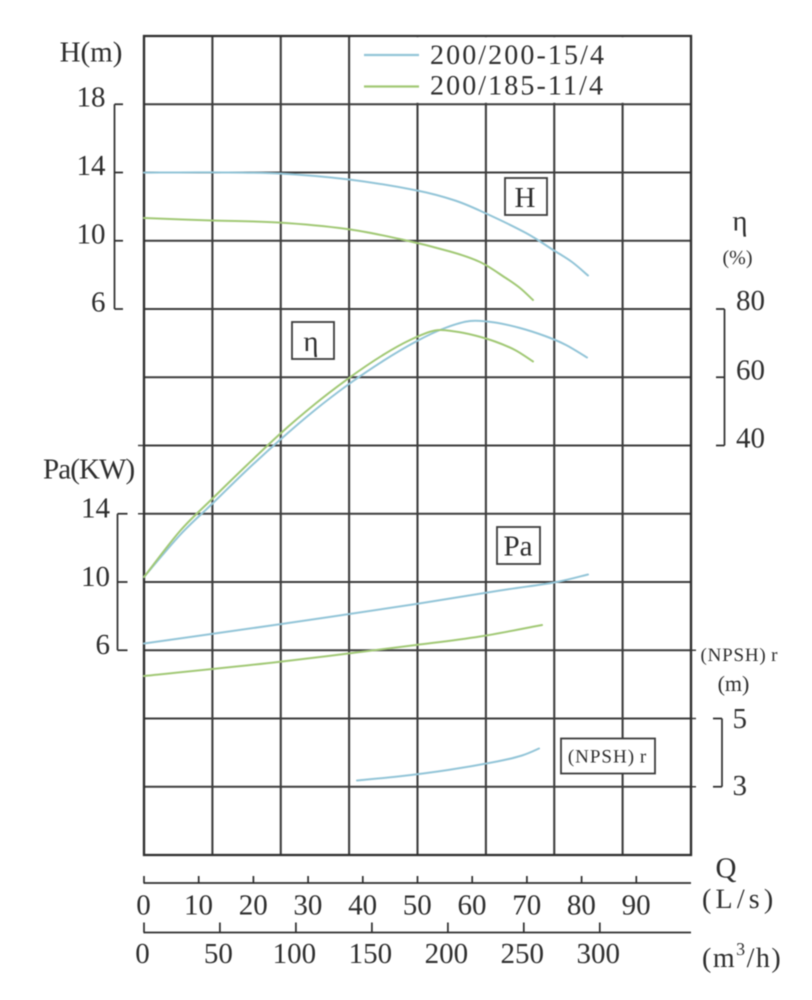 This screenshot has height=1000, width=812. I want to click on svg-text: 70, so click(526, 906).